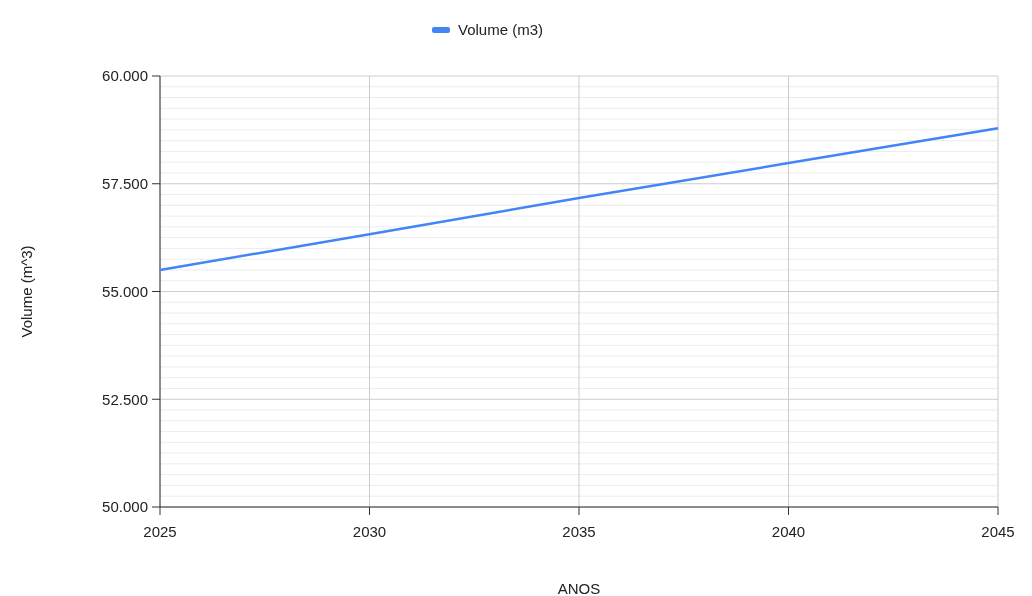  What do you see at coordinates (160, 531) in the screenshot?
I see `x-tick-label: 2025` at bounding box center [160, 531].